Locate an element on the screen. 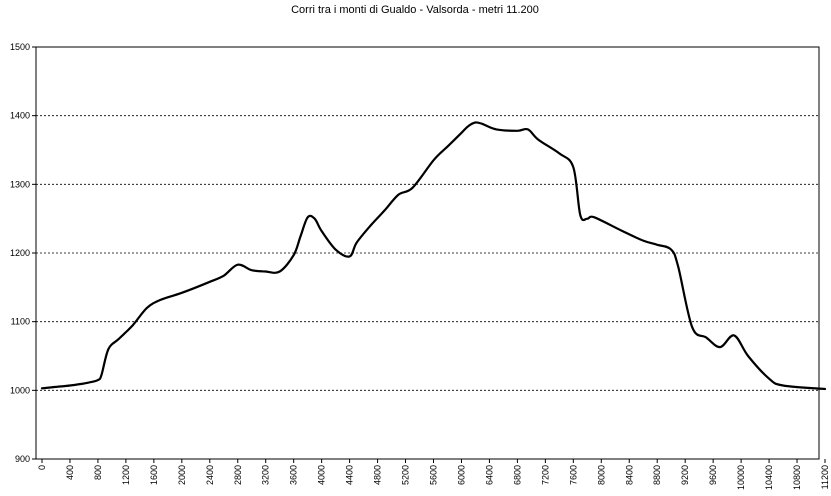 This screenshot has width=831, height=496. y-tick-label-1100: 1100 is located at coordinates (20, 322).